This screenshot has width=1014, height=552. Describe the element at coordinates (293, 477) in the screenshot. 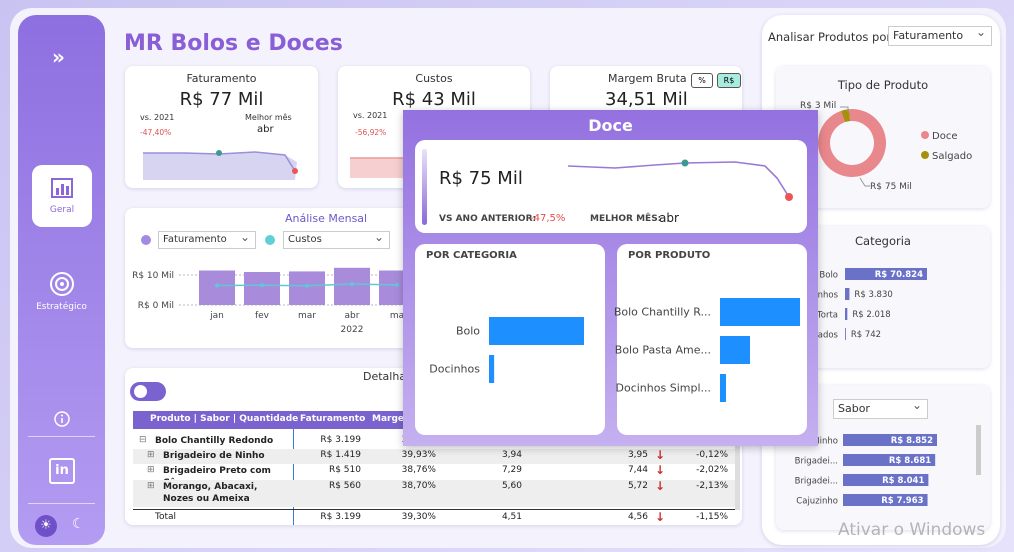

I see `column-divider` at that location.